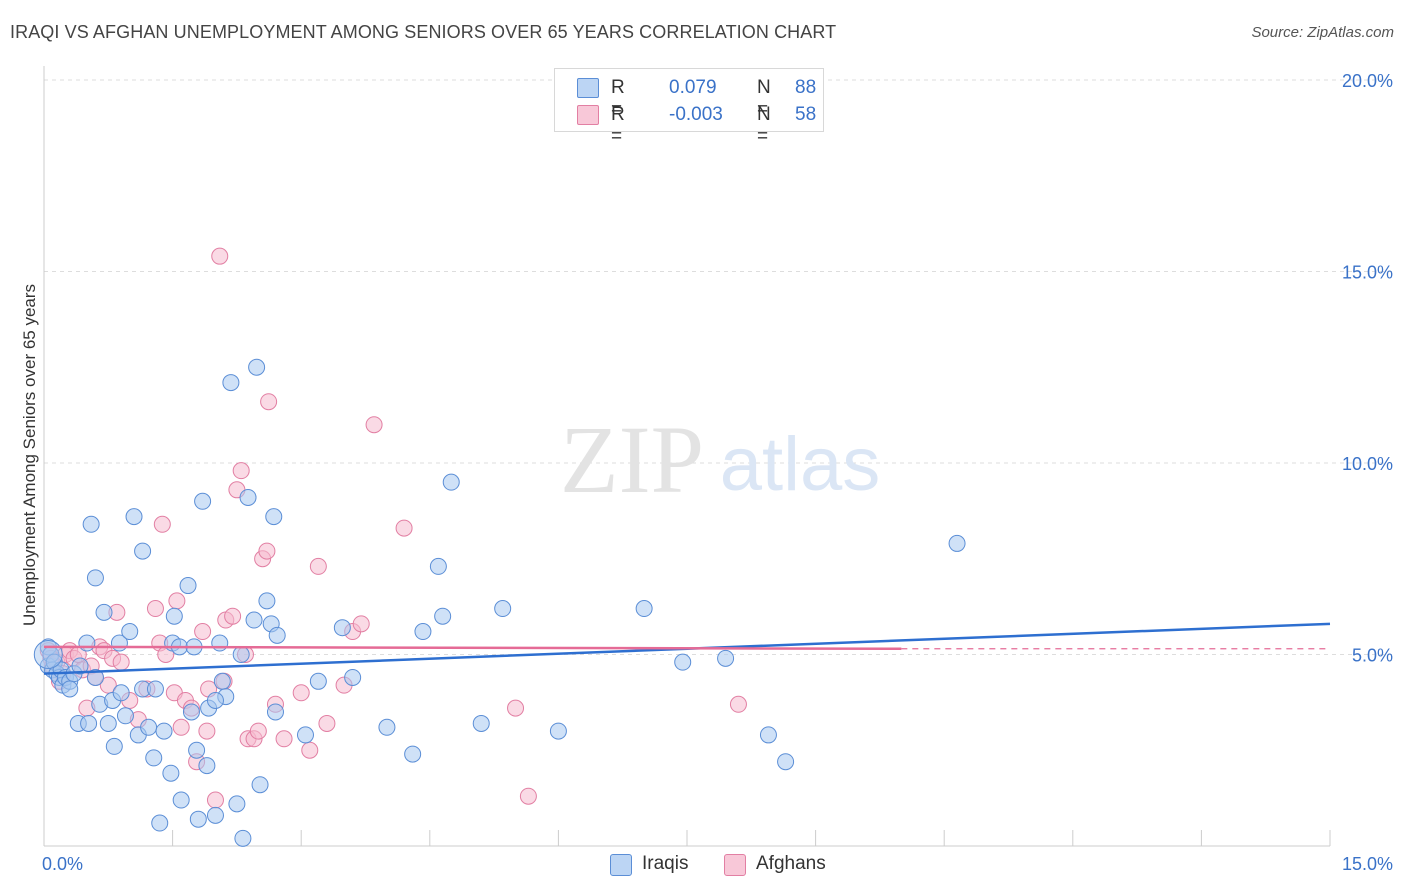 Image resolution: width=1406 pixels, height=892 pixels. Describe the element at coordinates (588, 88) in the screenshot. I see `iraqis-swatch` at that location.